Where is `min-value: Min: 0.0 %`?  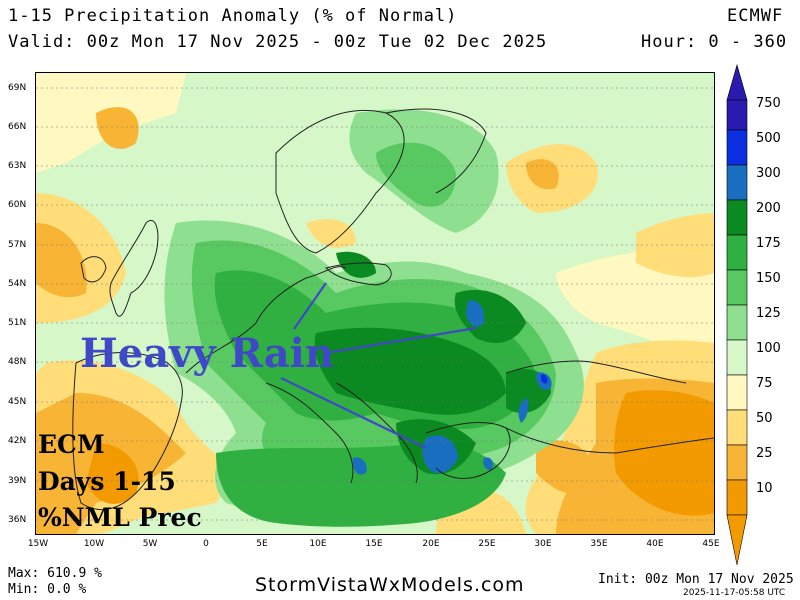
min-value: Min: 0.0 % is located at coordinates (47, 589).